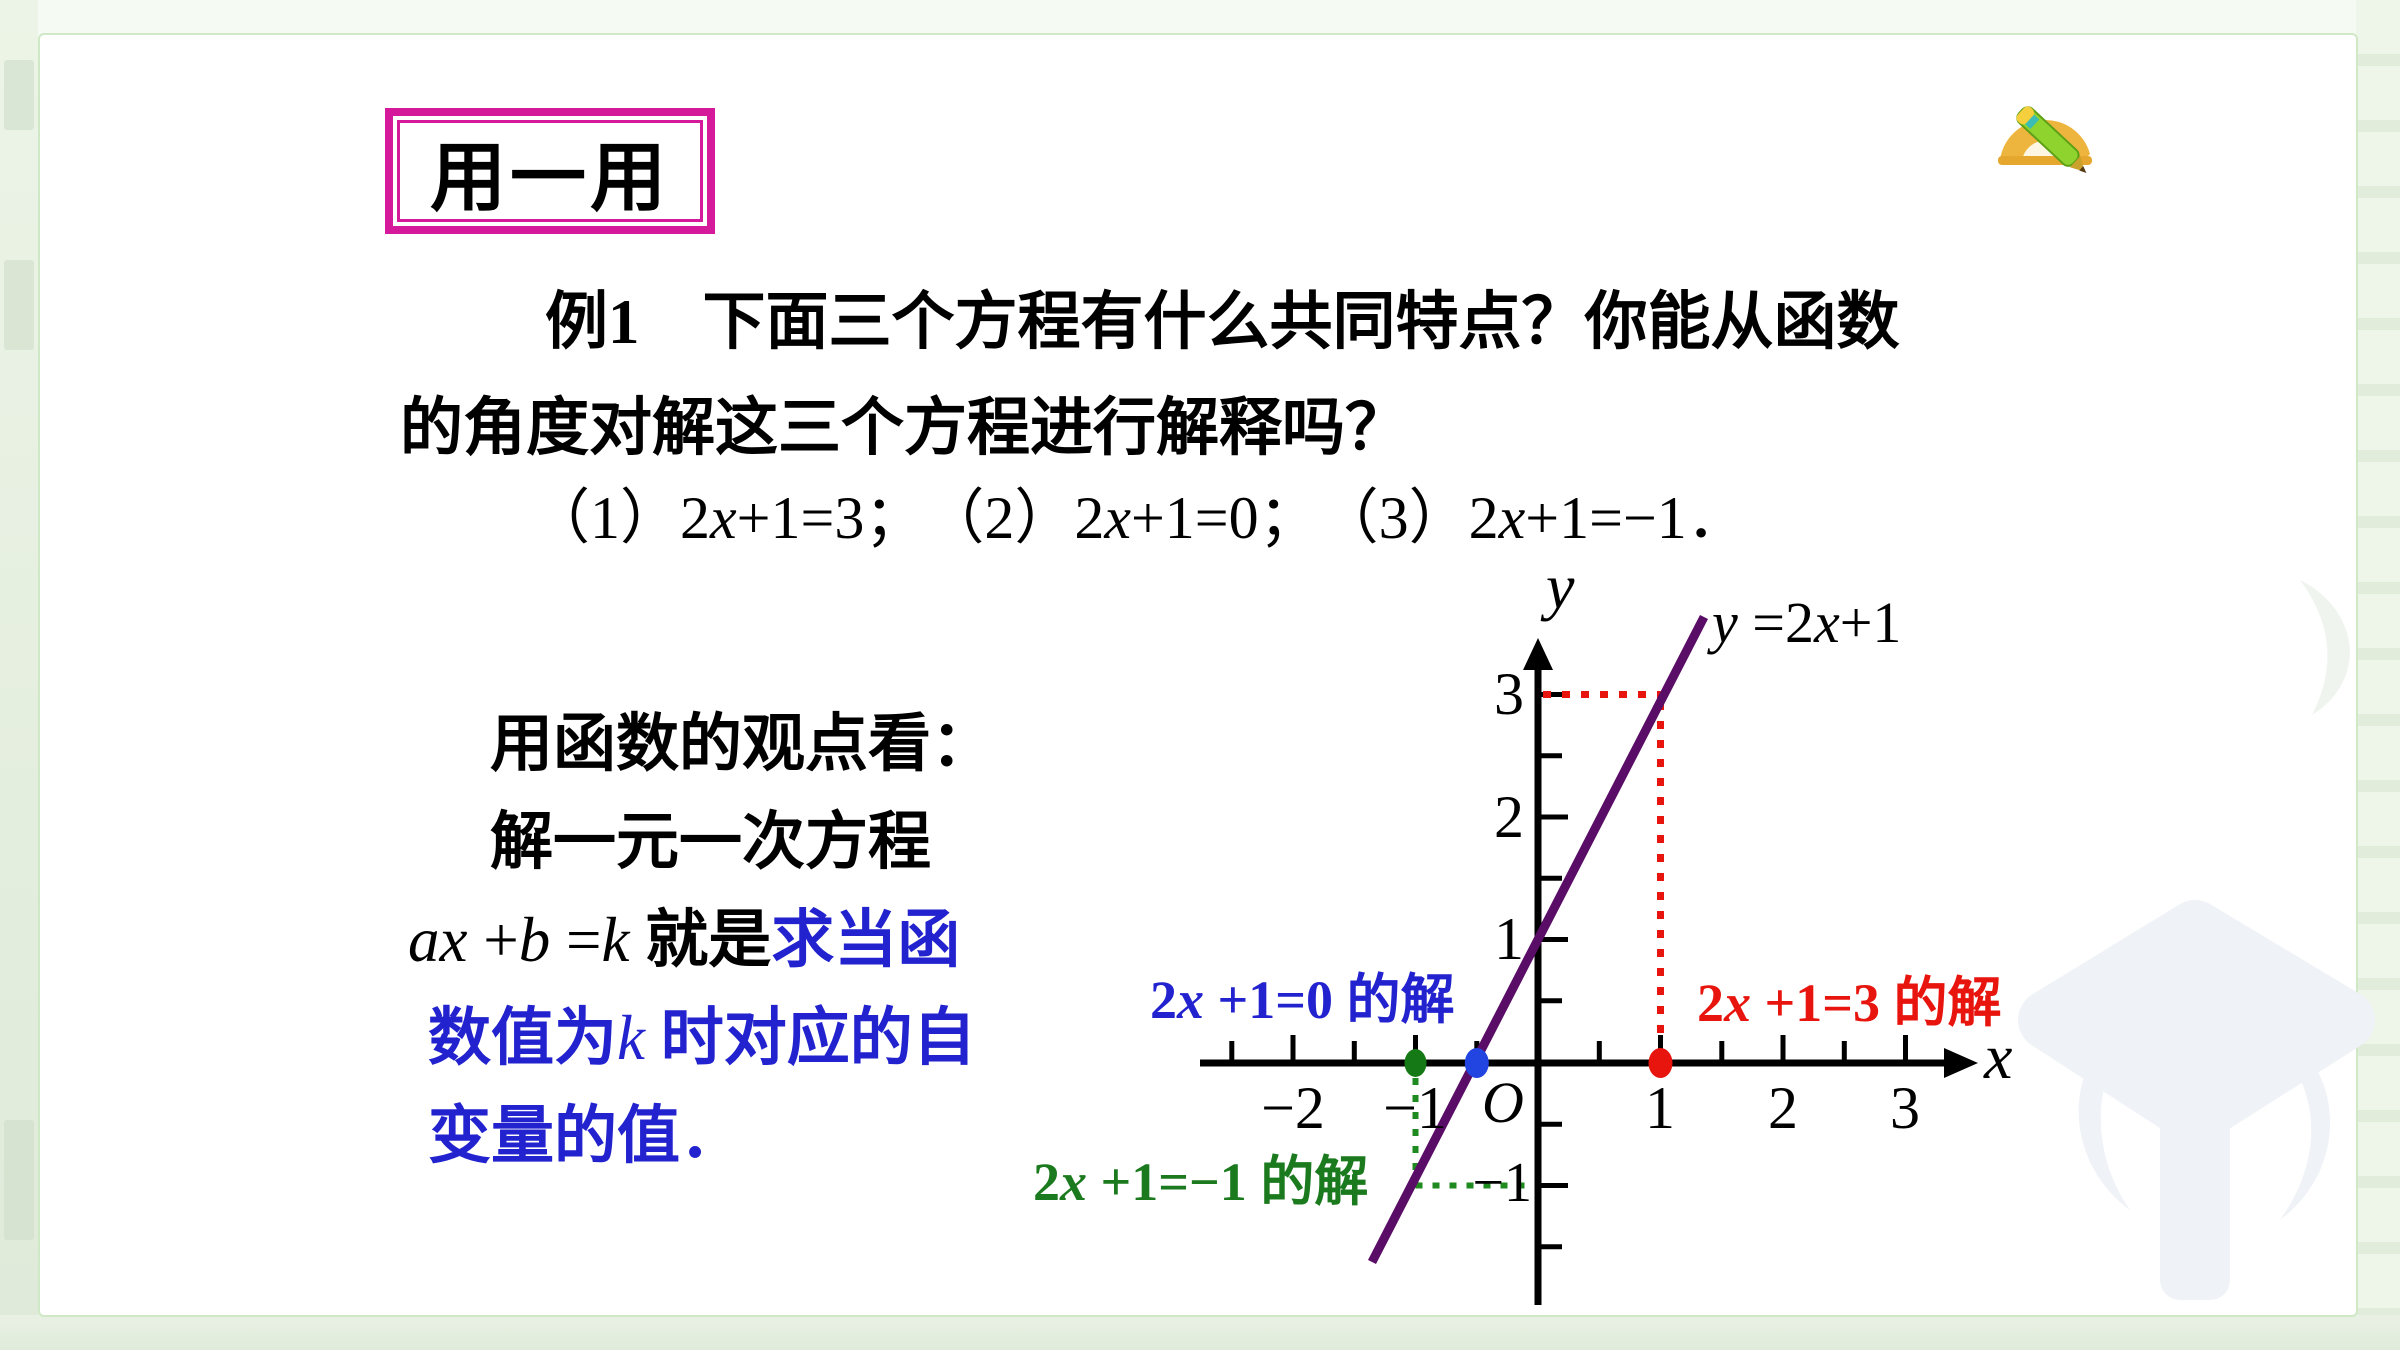  I want to click on x-axis-ticks, so click(1568, 1049).